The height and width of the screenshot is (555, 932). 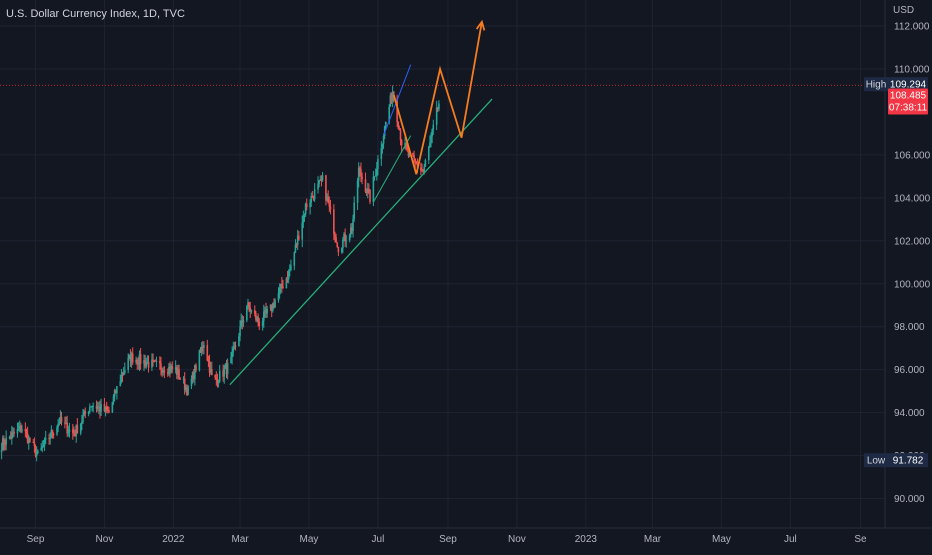 What do you see at coordinates (909, 499) in the screenshot?
I see `y-tick-label: 90.000` at bounding box center [909, 499].